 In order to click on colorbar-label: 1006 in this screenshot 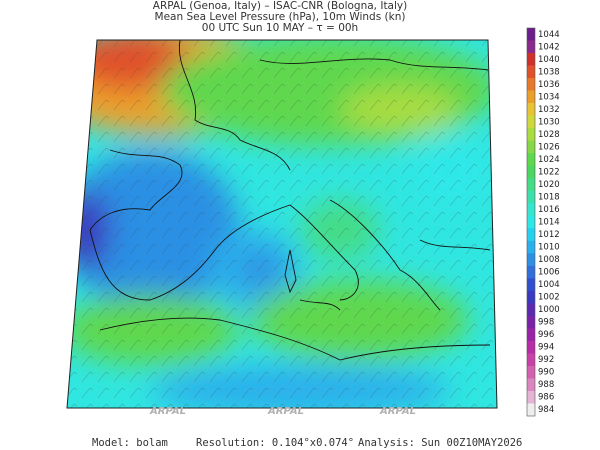, I will do `click(549, 273)`.